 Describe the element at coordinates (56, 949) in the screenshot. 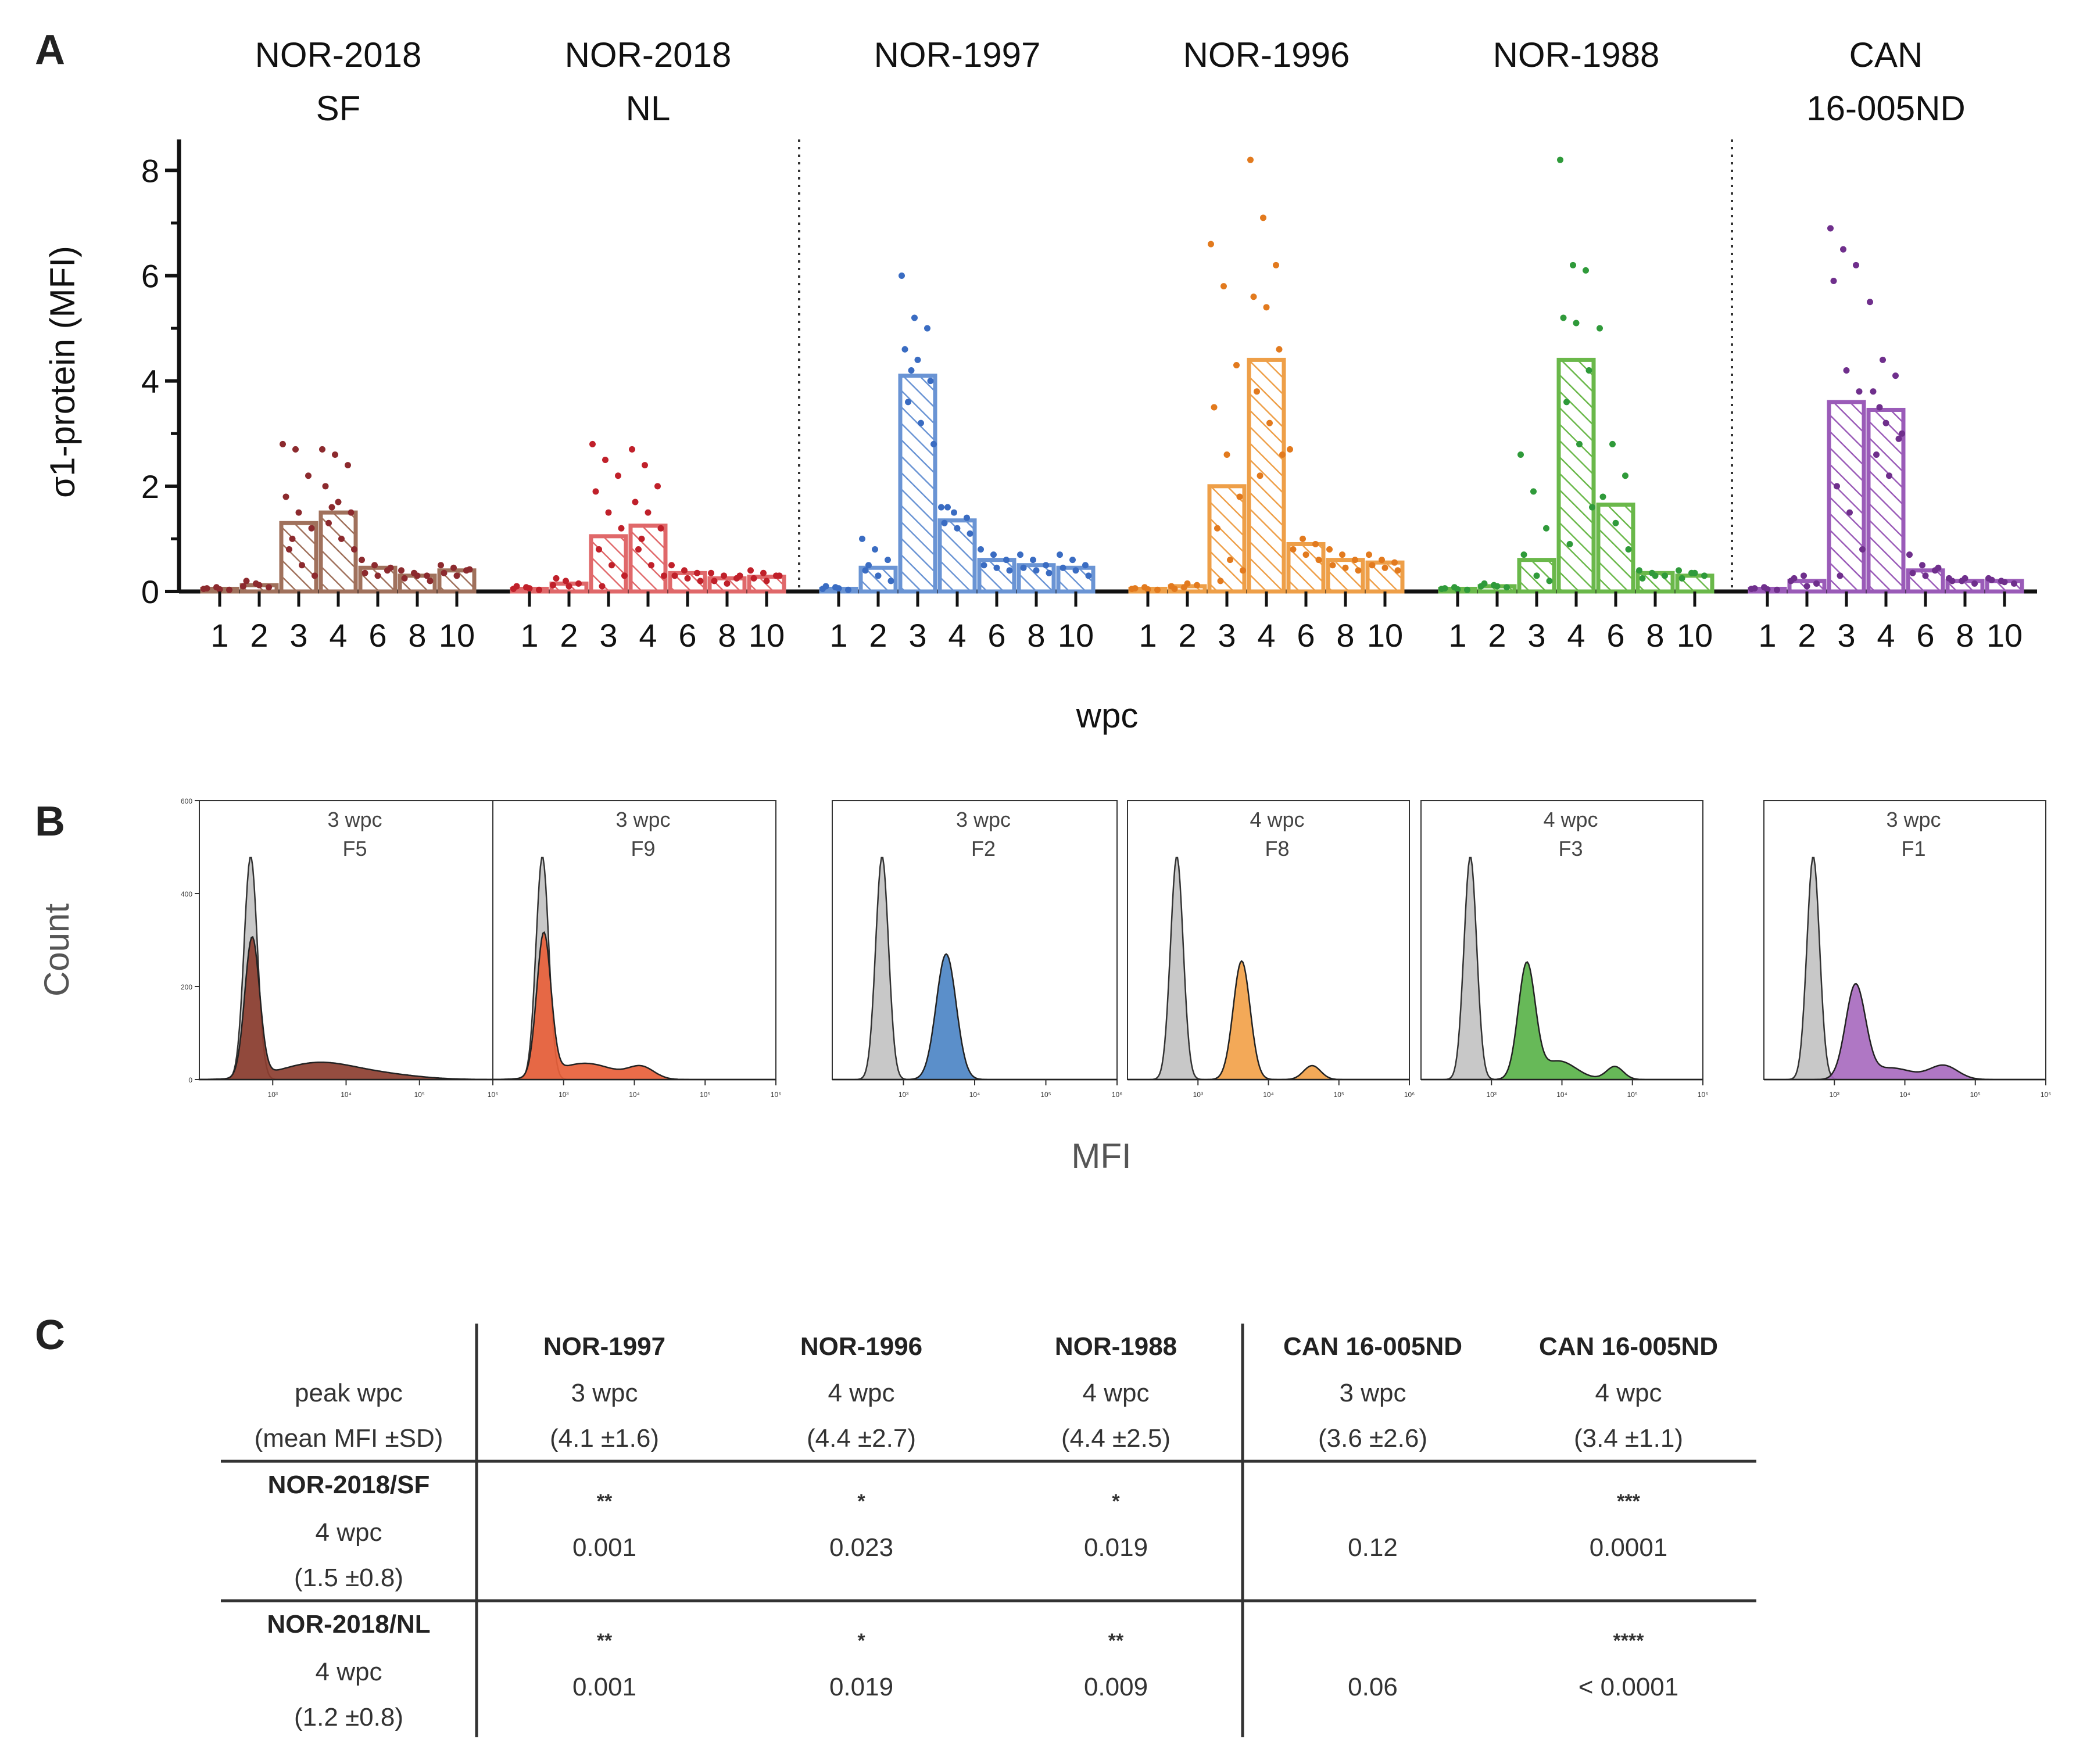

I see `count-axis-label: Count` at that location.